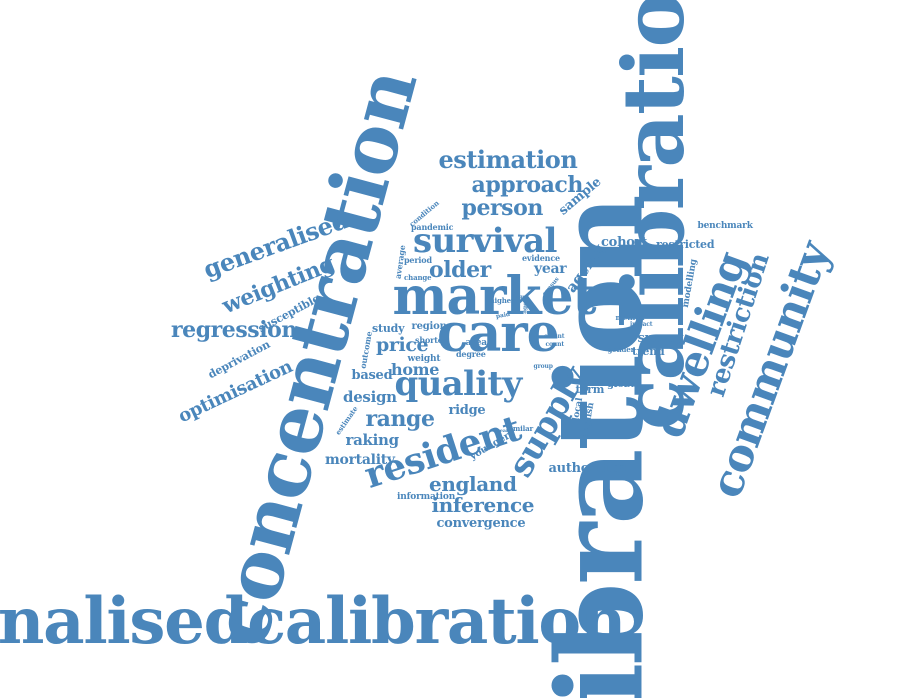 The image size is (900, 698). What do you see at coordinates (483, 505) in the screenshot?
I see `word-inference: inference` at bounding box center [483, 505].